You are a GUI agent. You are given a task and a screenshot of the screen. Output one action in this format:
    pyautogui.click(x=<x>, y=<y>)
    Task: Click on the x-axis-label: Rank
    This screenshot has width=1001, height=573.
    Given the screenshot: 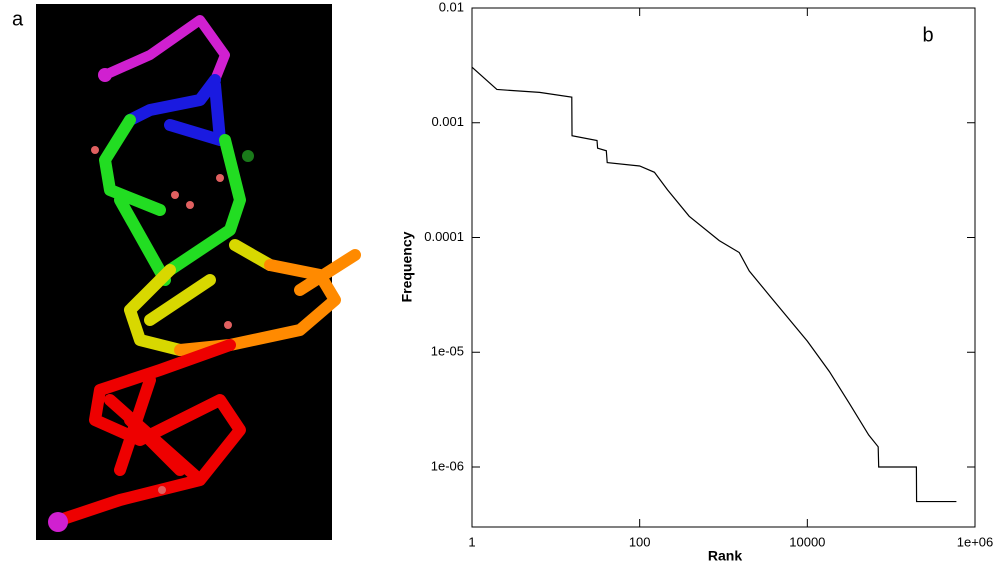 What is the action you would take?
    pyautogui.click(x=725, y=556)
    